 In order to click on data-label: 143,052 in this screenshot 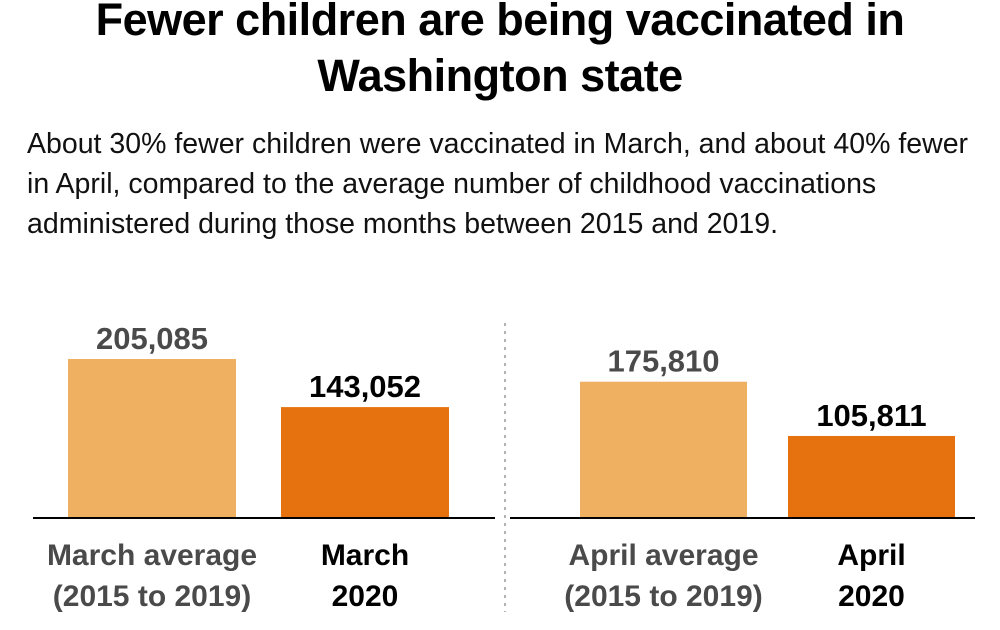, I will do `click(365, 386)`.